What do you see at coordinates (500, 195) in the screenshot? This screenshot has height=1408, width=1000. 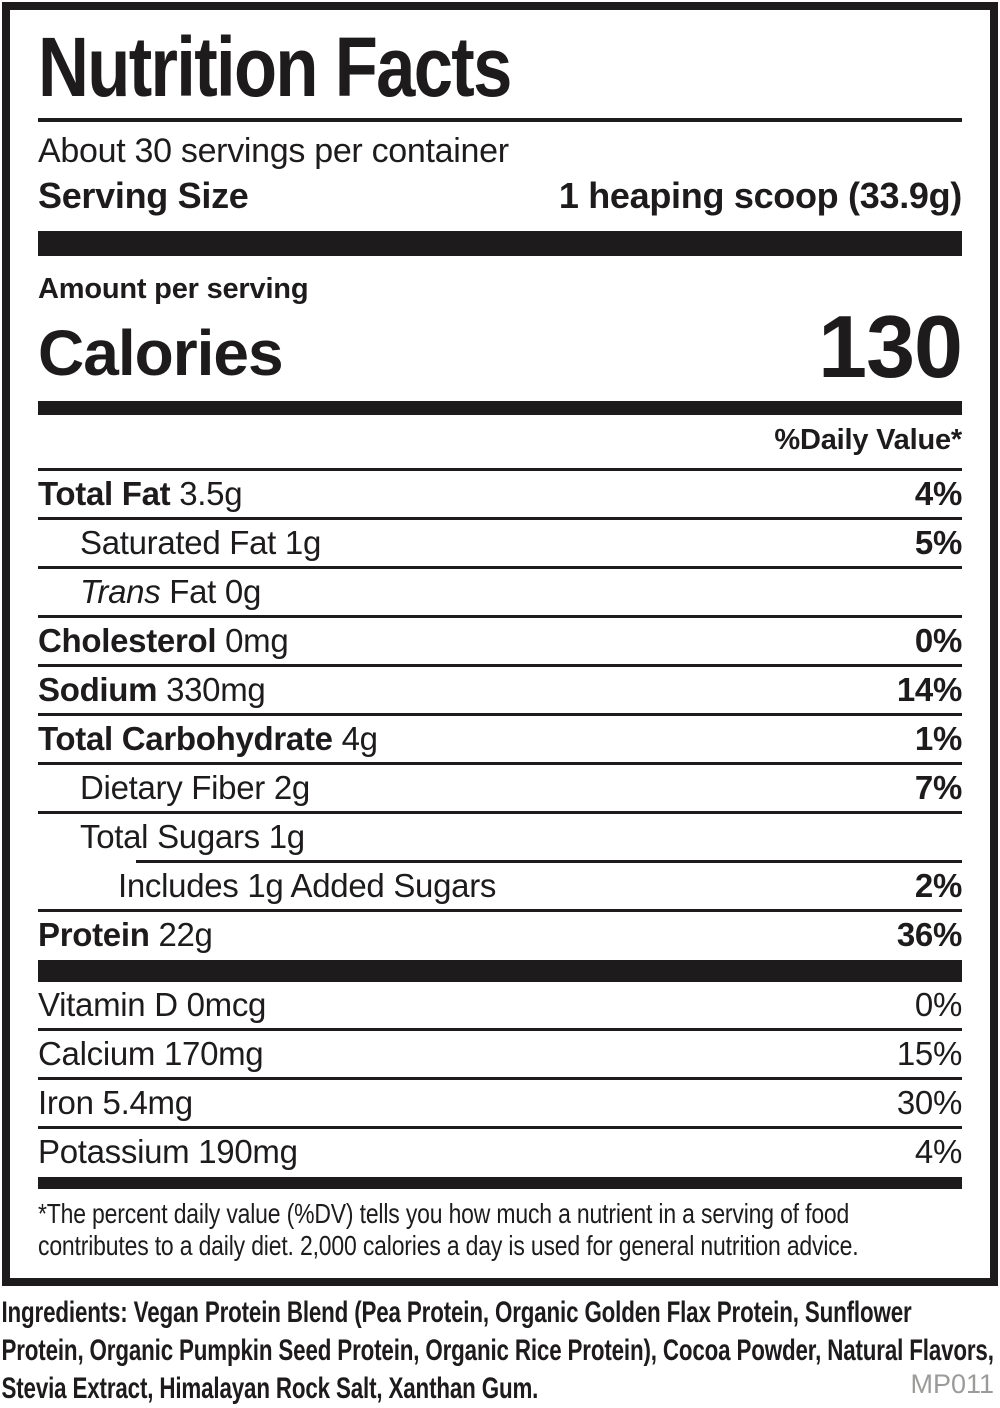 I see `serving-size-row: Serving Size 1 heaping scoop (33.9g)` at bounding box center [500, 195].